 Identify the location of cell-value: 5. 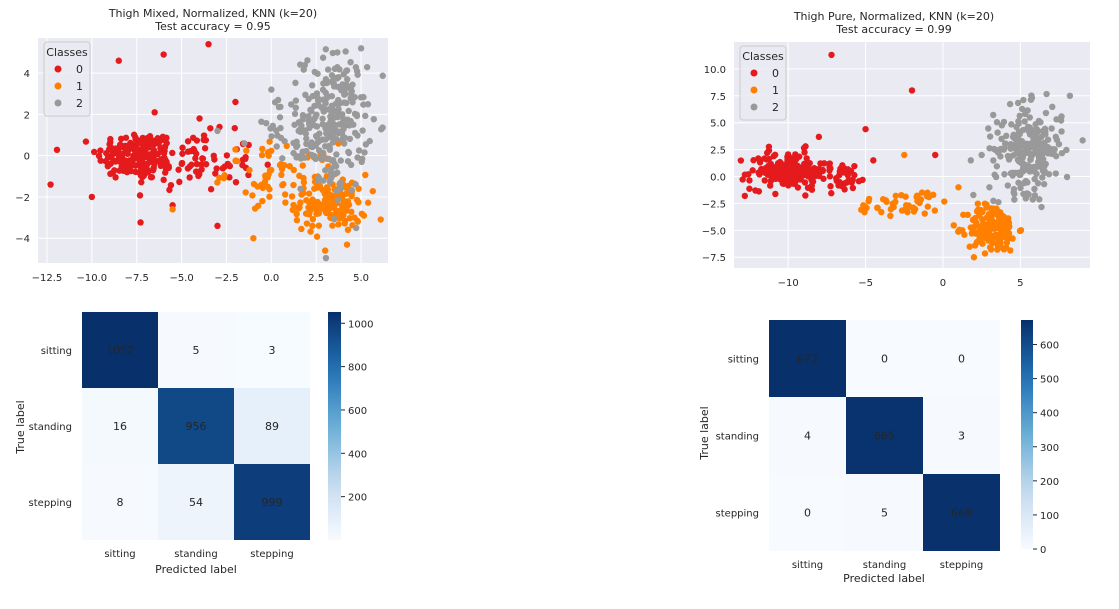
(884, 513).